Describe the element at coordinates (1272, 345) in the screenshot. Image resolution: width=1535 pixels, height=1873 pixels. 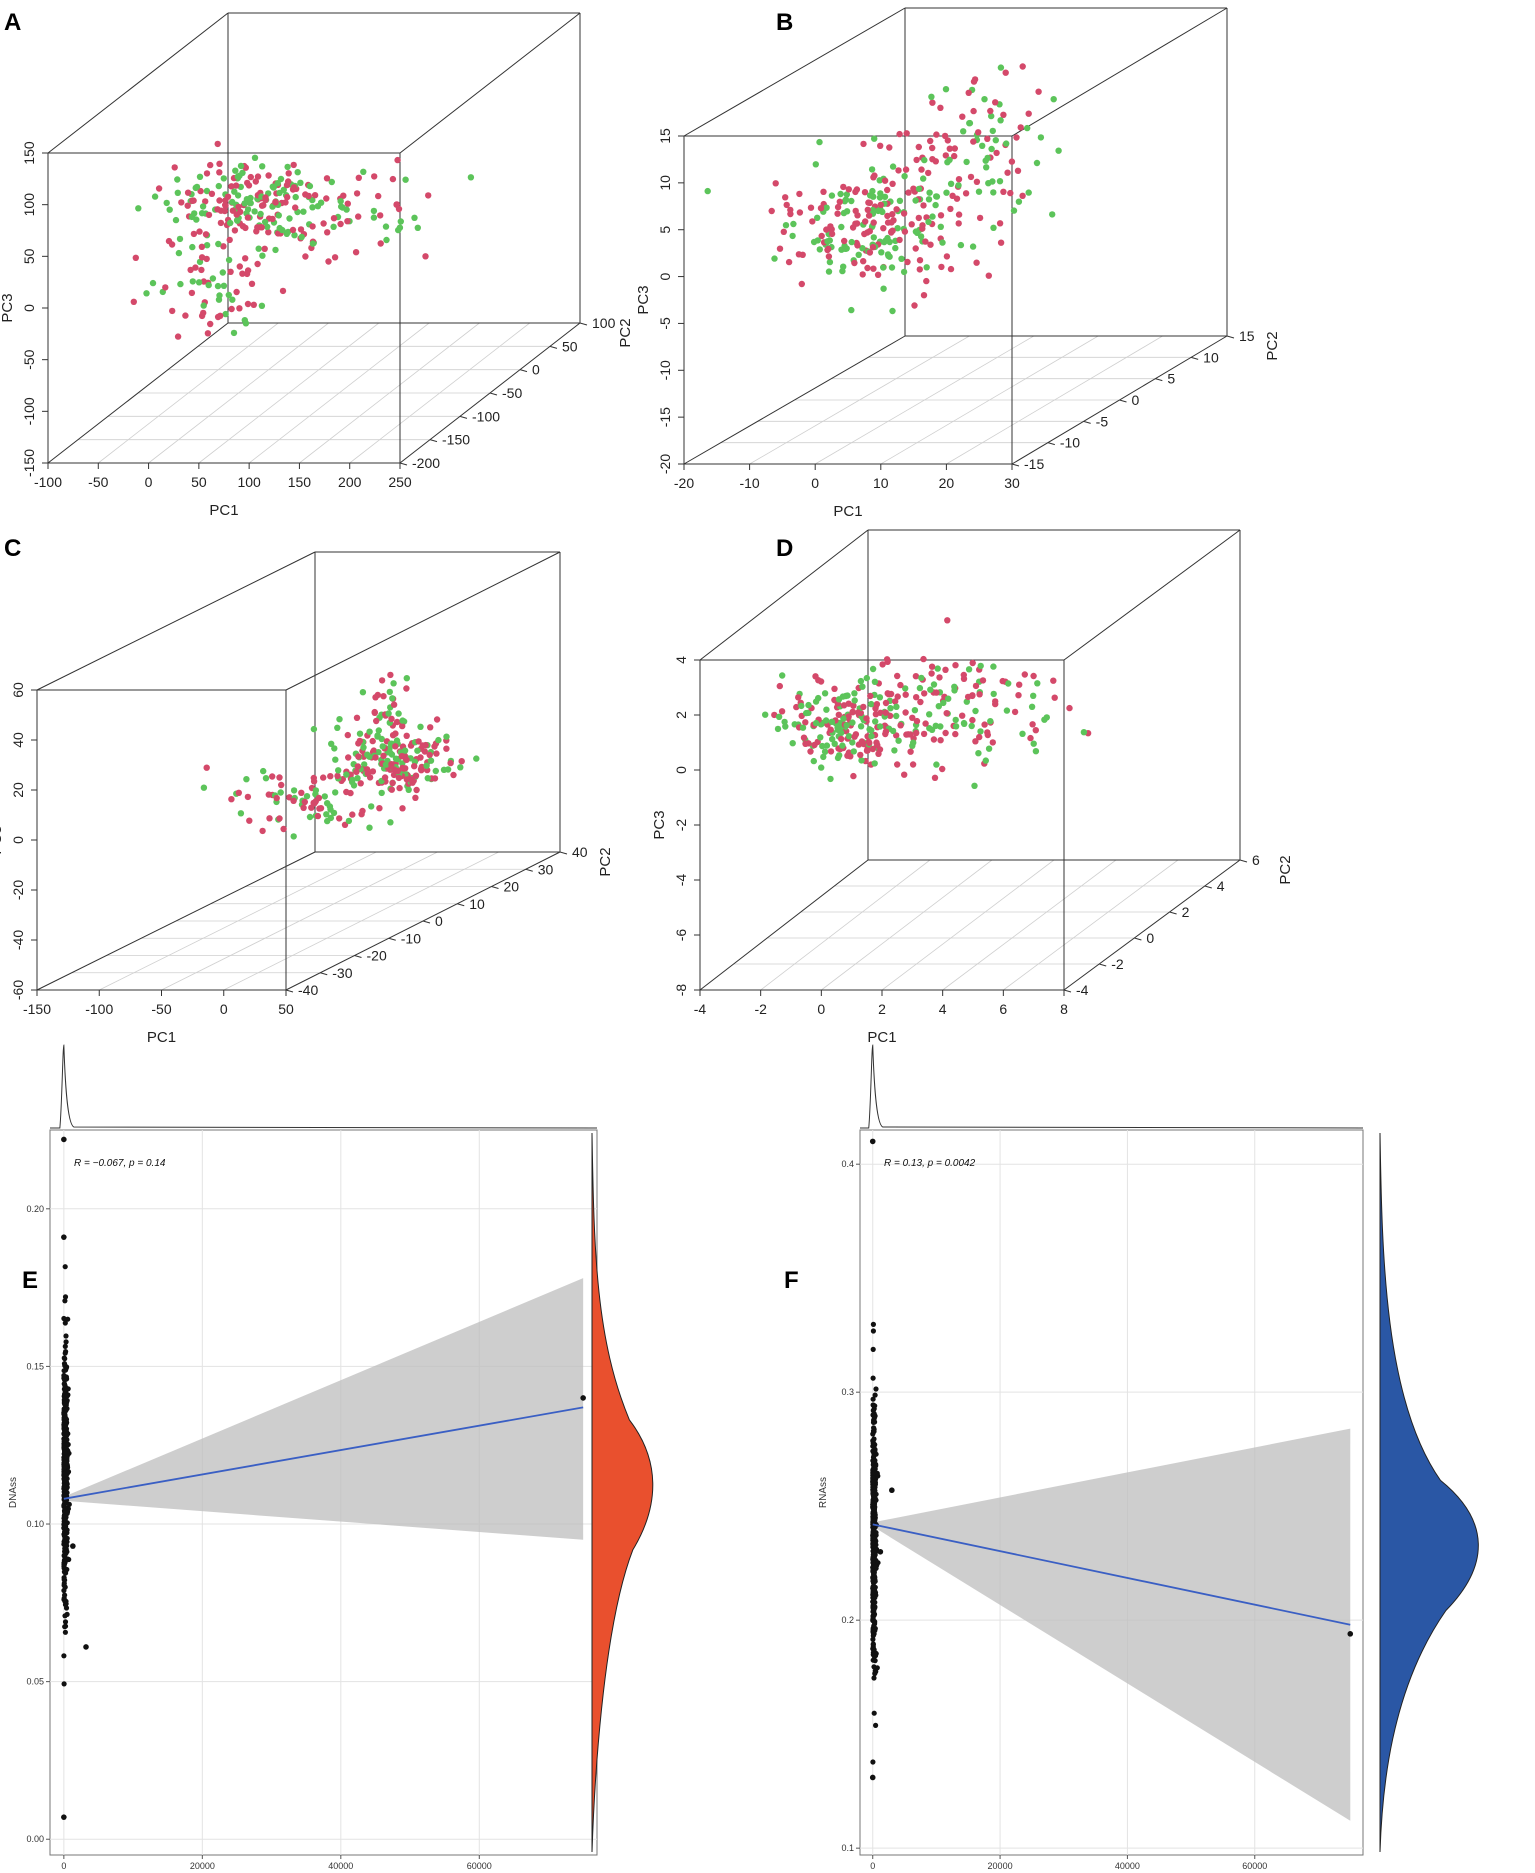
I see `y-axis-title: PC2` at that location.